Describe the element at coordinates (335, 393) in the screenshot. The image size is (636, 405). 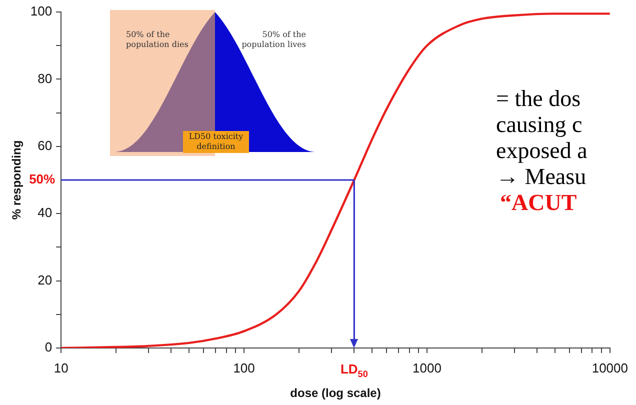
I see `x-axis-title: dose (log scale)` at that location.